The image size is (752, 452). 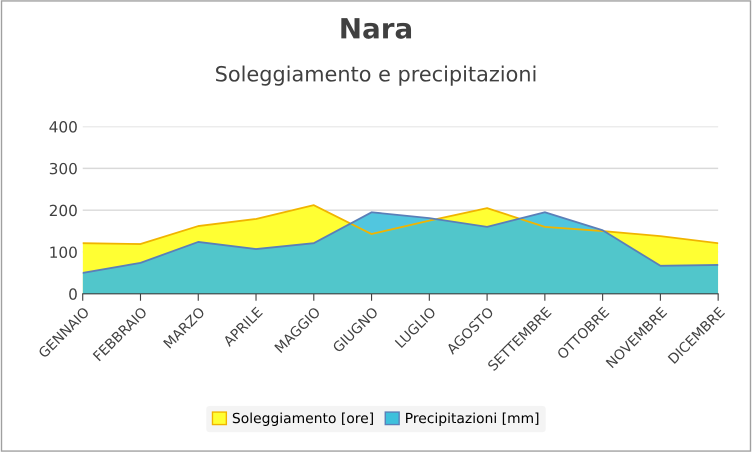 I want to click on y-tick-label: 100, so click(x=63, y=252).